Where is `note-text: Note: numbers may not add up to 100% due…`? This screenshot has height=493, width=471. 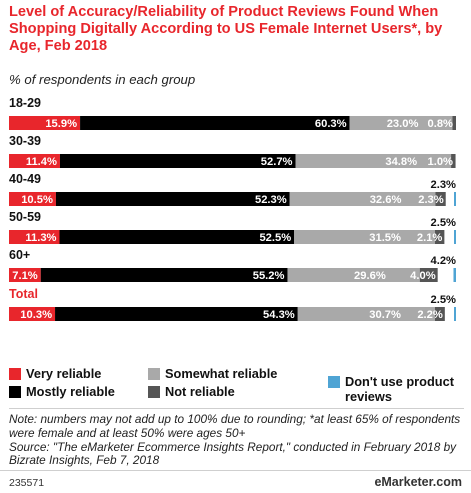 note-text: Note: numbers may not add up to 100% due… is located at coordinates (235, 426).